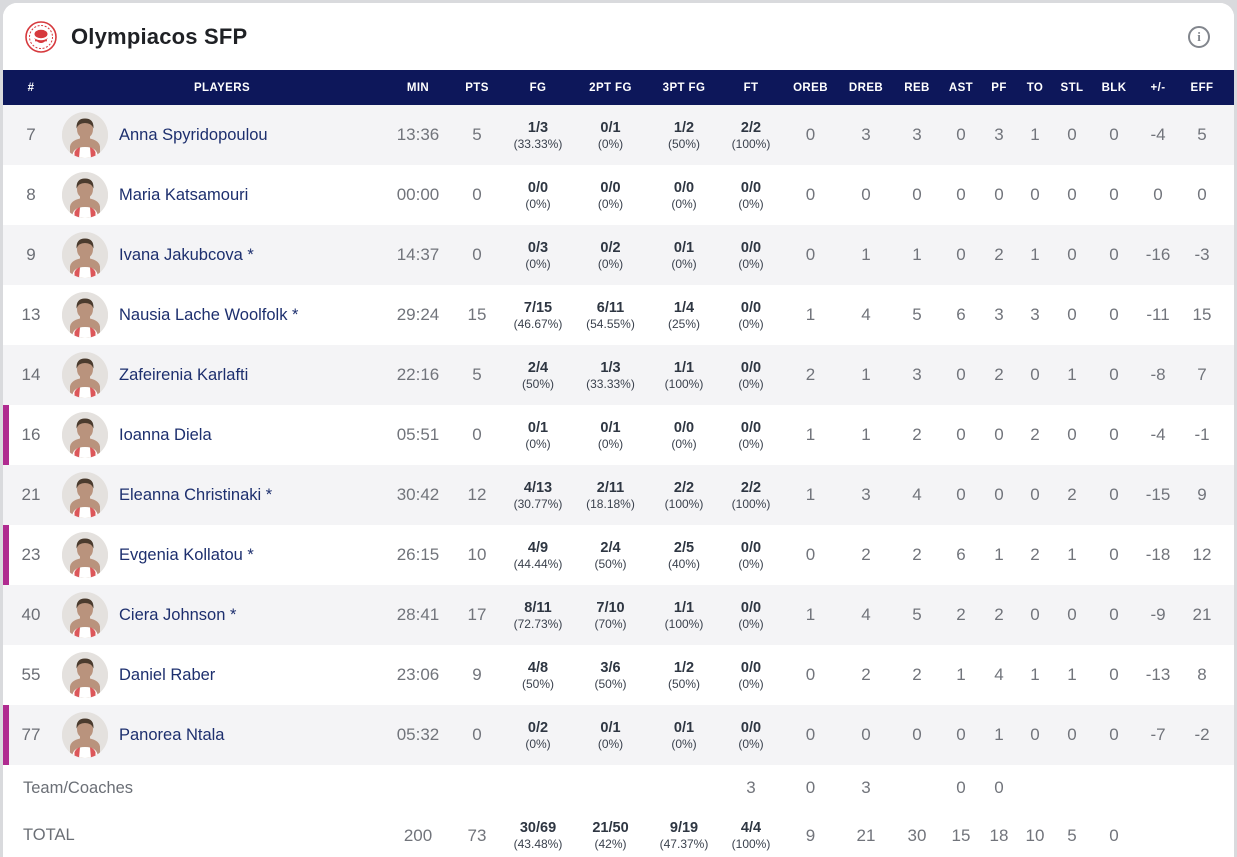 This screenshot has width=1237, height=857. What do you see at coordinates (165, 434) in the screenshot?
I see `player-name: Ioanna Diela` at bounding box center [165, 434].